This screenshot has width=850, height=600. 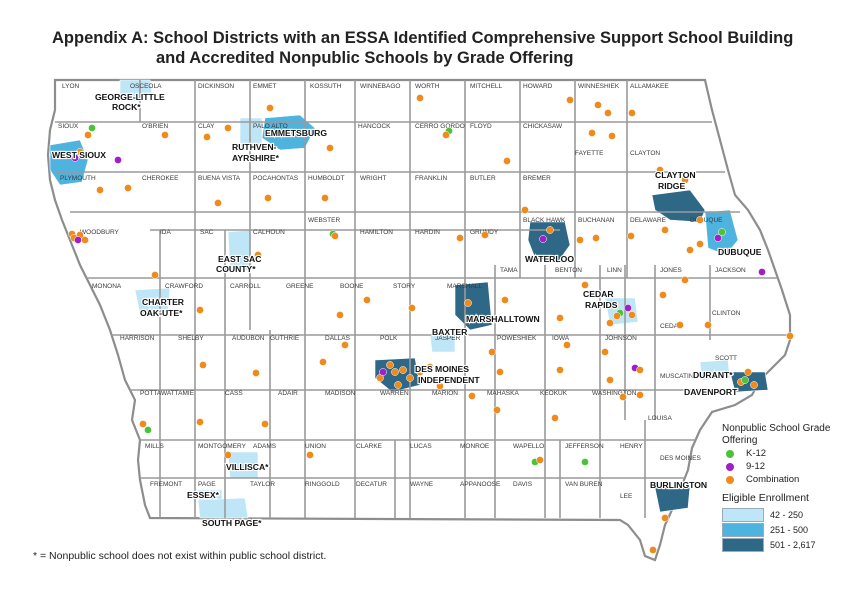 What do you see at coordinates (265, 86) in the screenshot?
I see `county-label-emmet: EMMET` at bounding box center [265, 86].